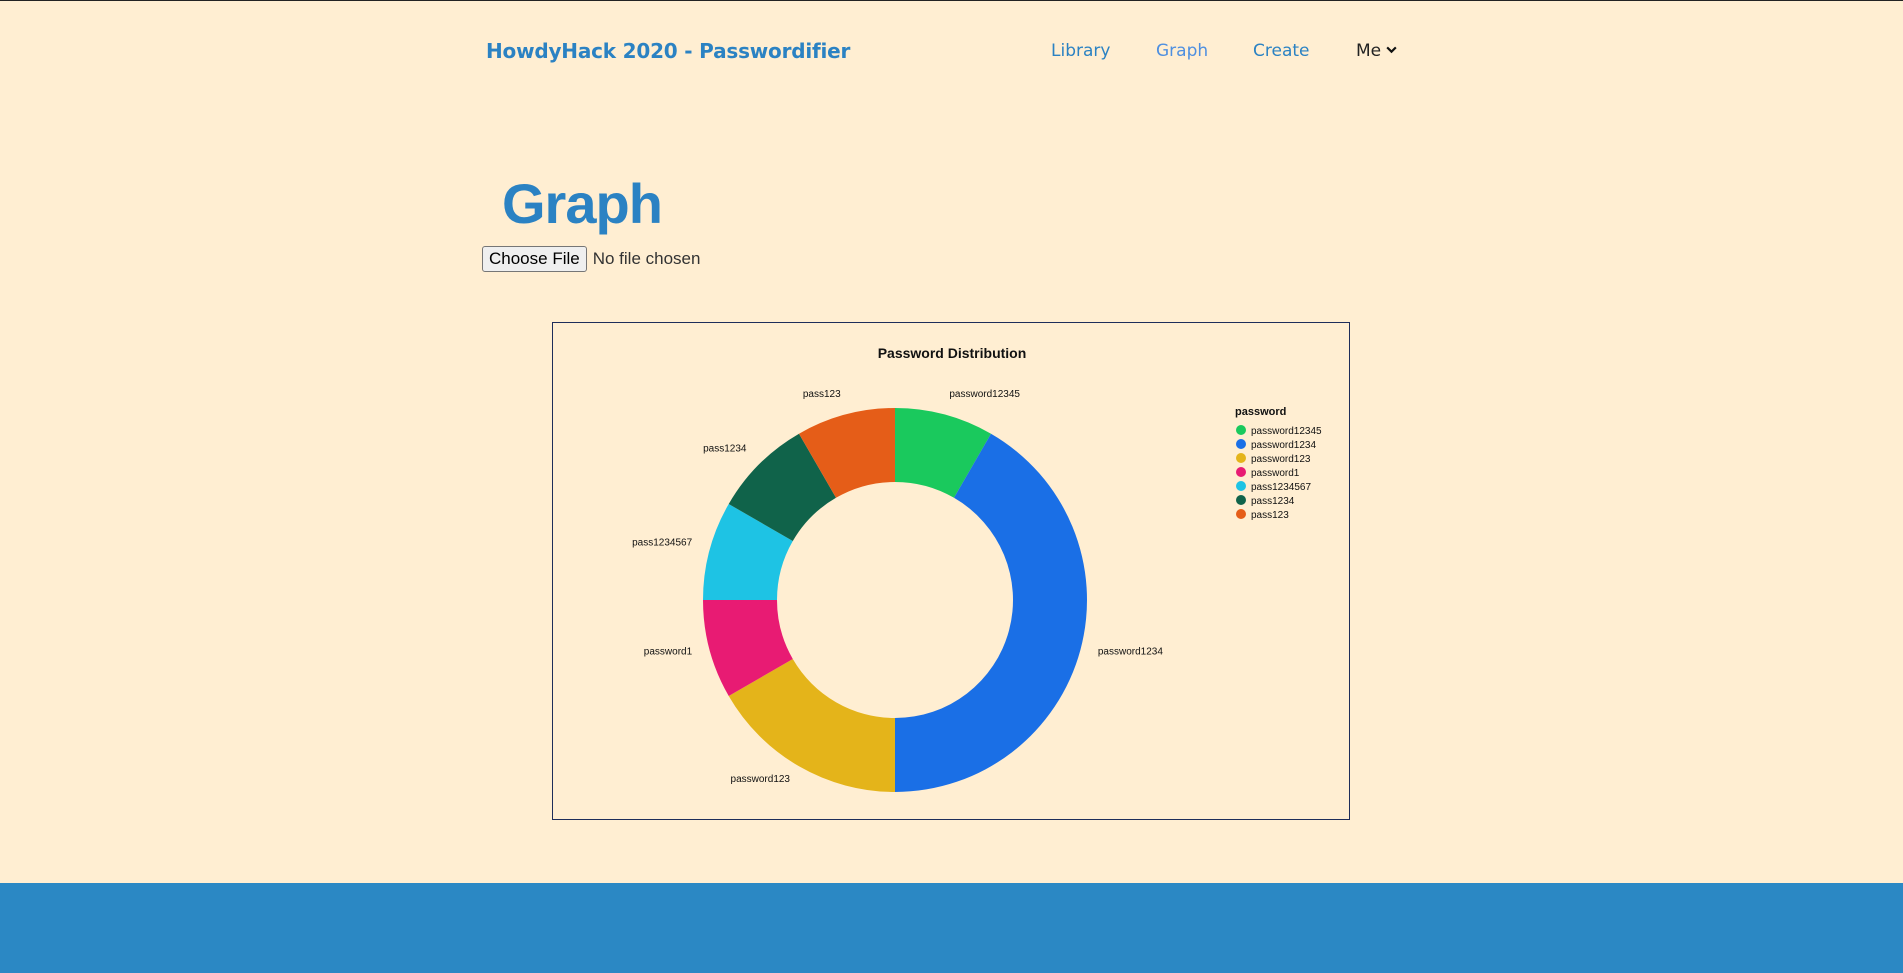 Image resolution: width=1903 pixels, height=973 pixels. Describe the element at coordinates (952, 353) in the screenshot. I see `chart-title: Password Distribution` at that location.